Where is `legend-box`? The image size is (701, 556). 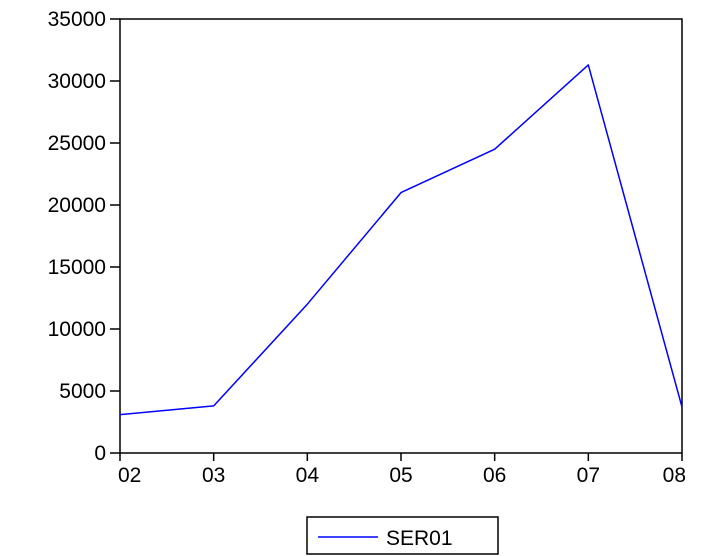
legend-box is located at coordinates (402, 535).